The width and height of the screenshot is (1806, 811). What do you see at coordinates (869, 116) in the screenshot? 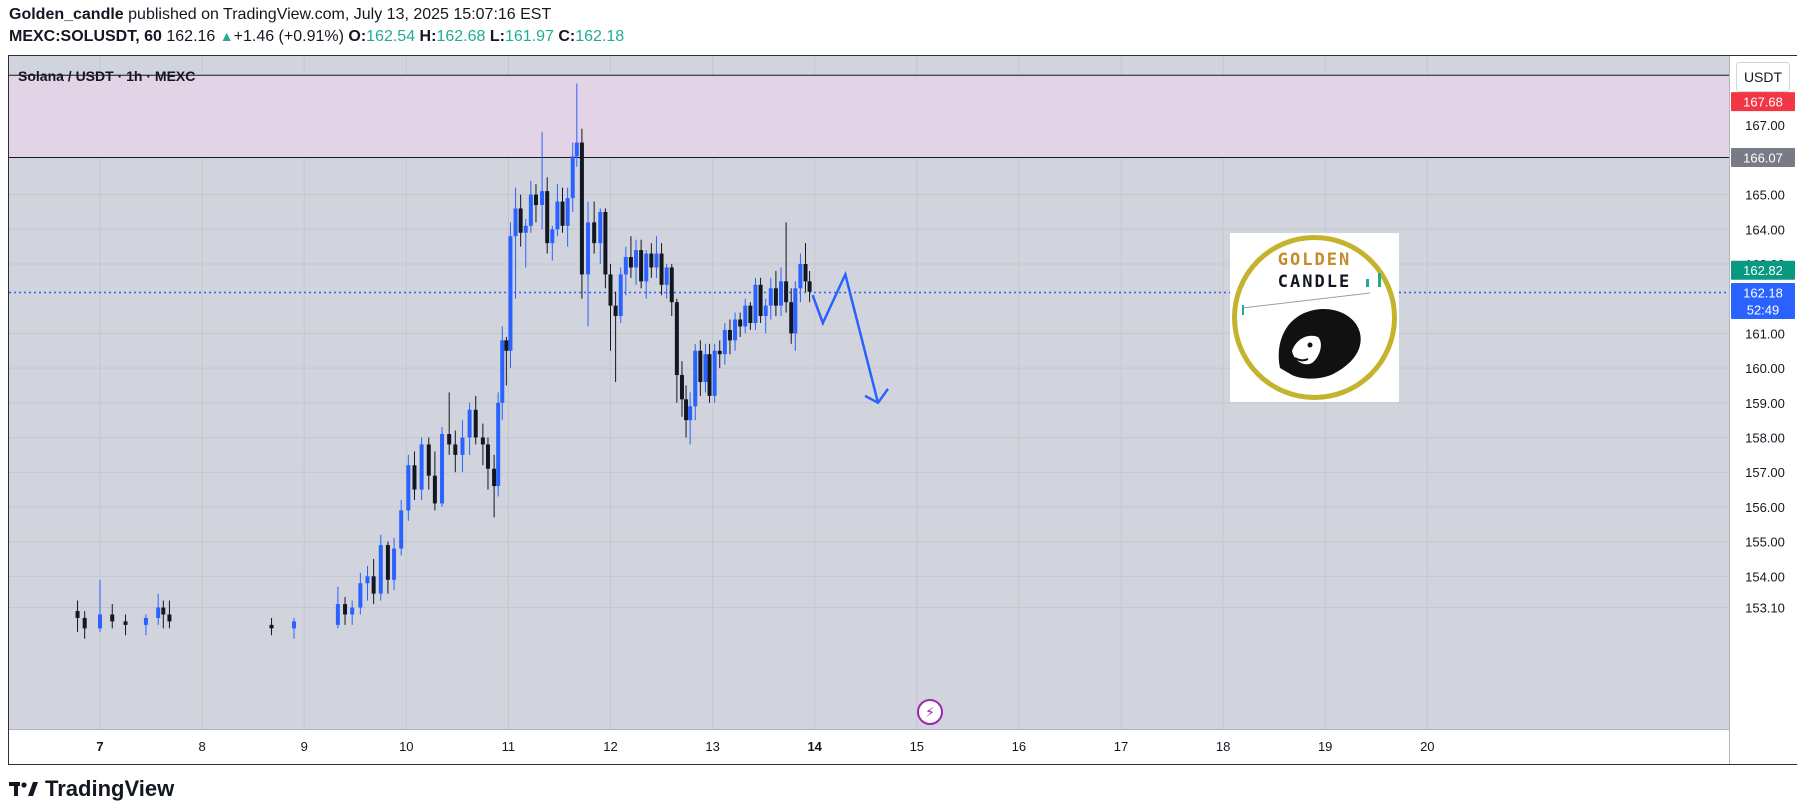
I see `resistance-zone` at bounding box center [869, 116].